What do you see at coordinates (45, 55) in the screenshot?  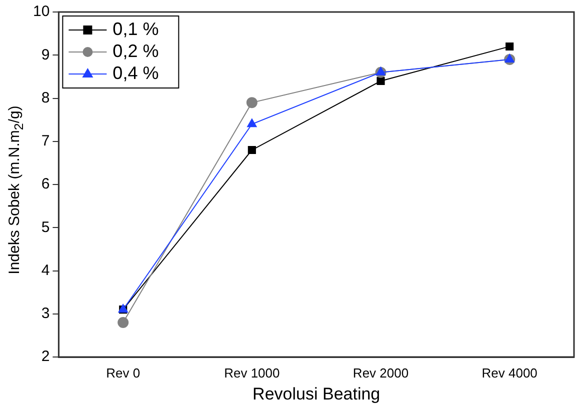 I see `y-tick-label: 9` at bounding box center [45, 55].